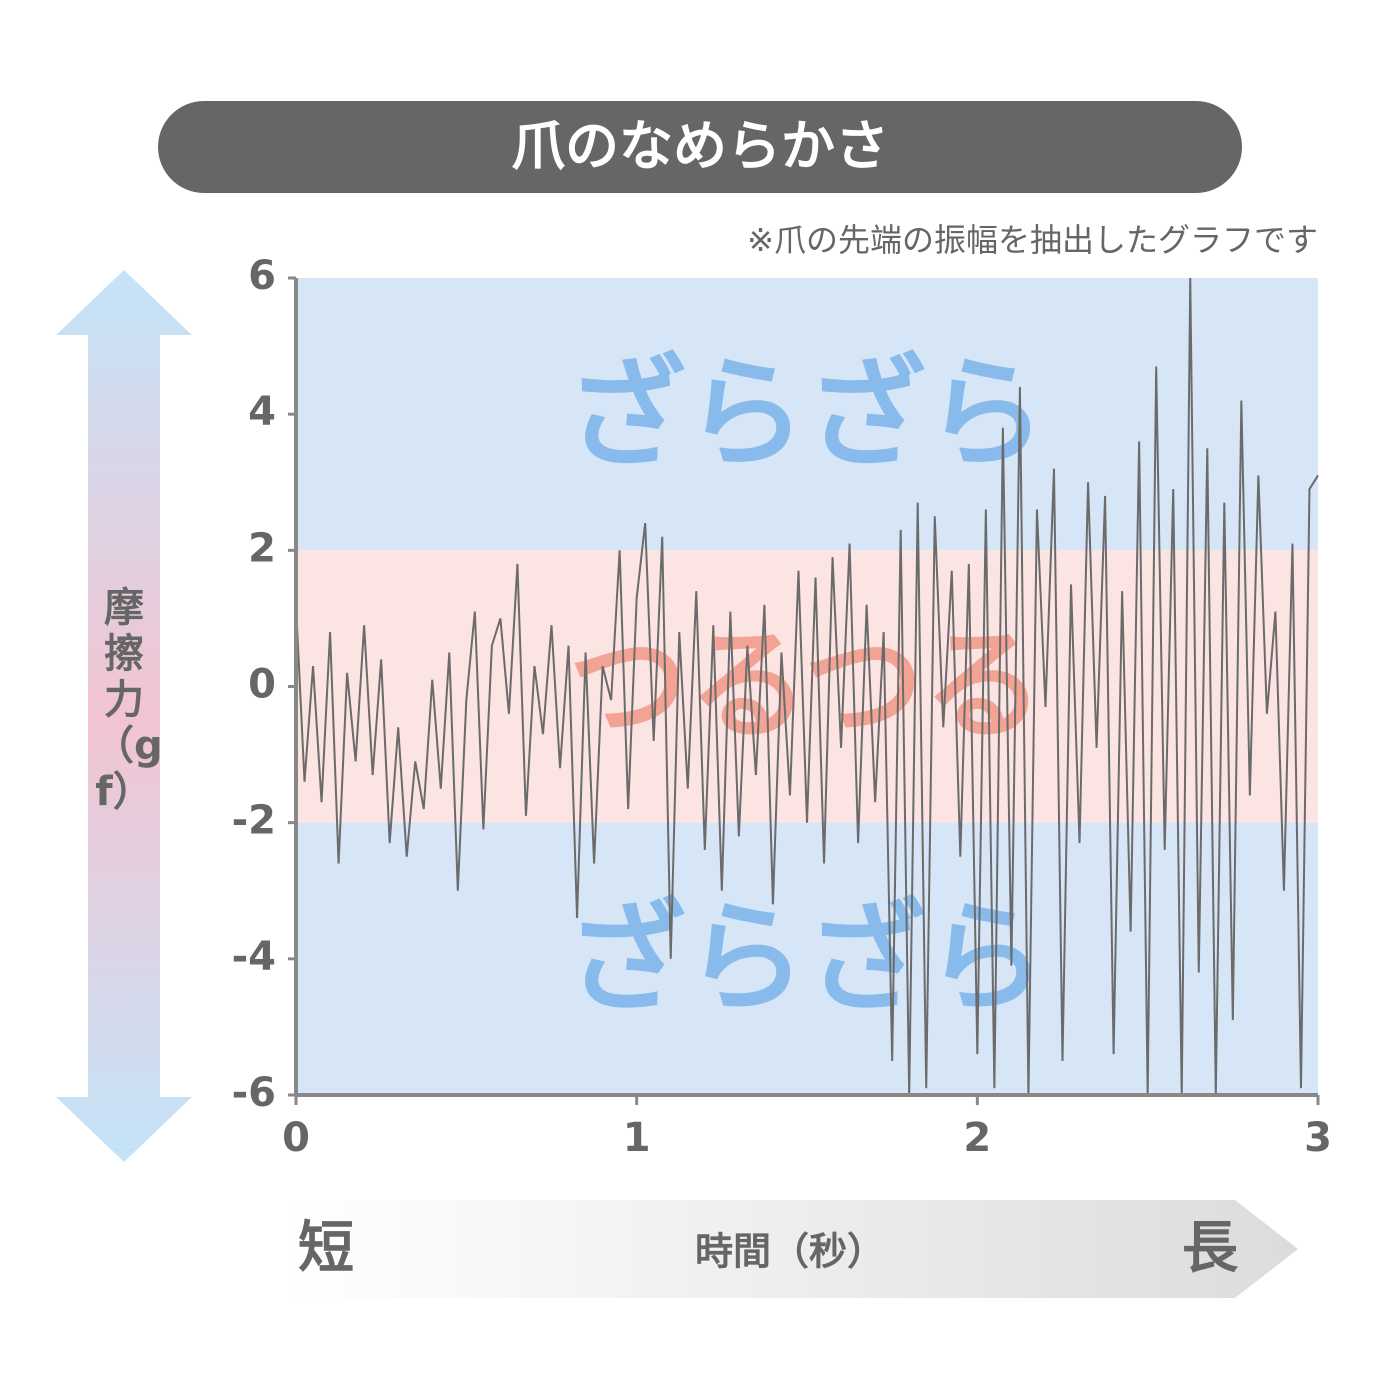 The height and width of the screenshot is (1400, 1400). Describe the element at coordinates (977, 1138) in the screenshot. I see `x-tick-label: 2` at that location.